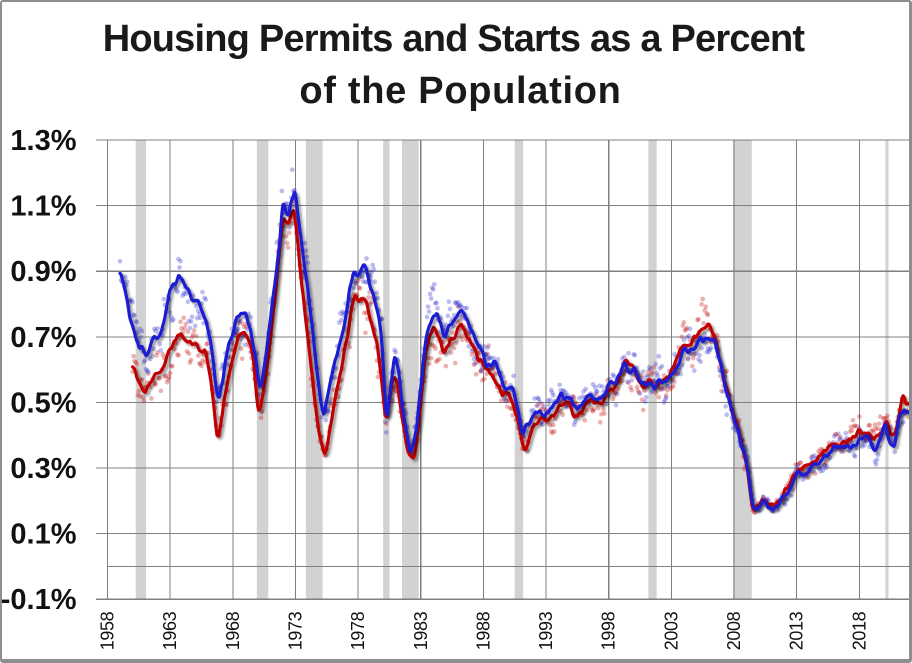 Image resolution: width=912 pixels, height=663 pixels. Describe the element at coordinates (483, 630) in the screenshot. I see `svg-text: 1988` at that location.